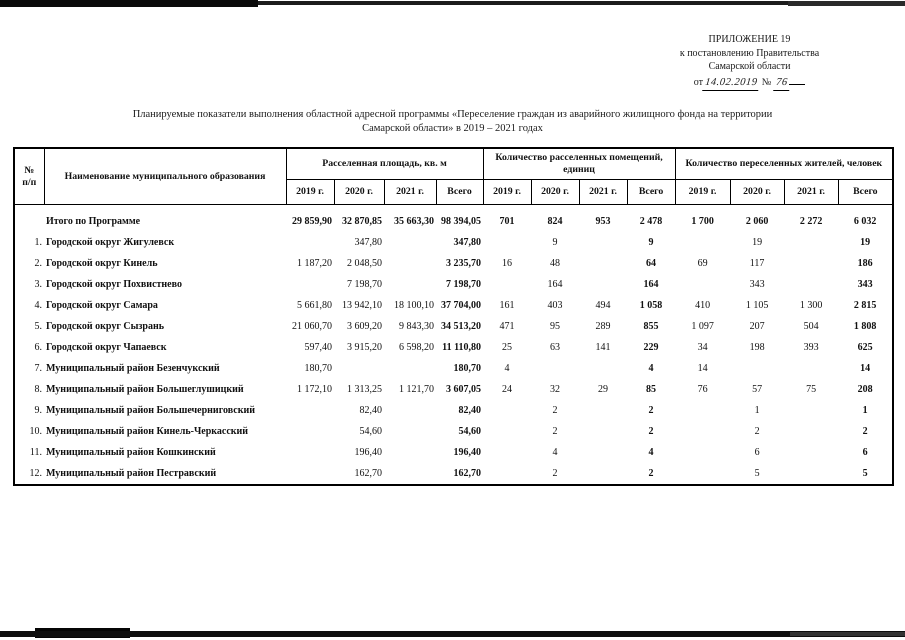 This screenshot has width=905, height=640. Describe the element at coordinates (865, 389) in the screenshot. I see `value-cell: 208` at that location.